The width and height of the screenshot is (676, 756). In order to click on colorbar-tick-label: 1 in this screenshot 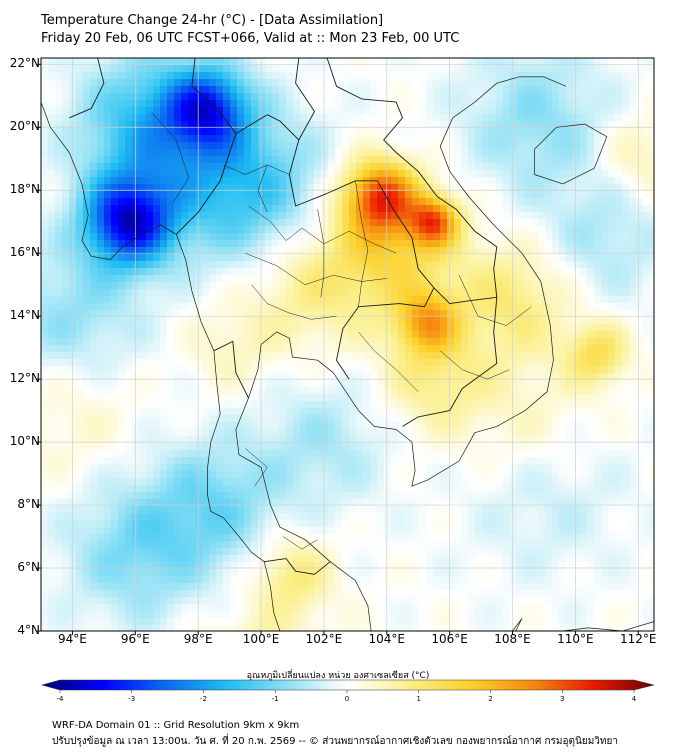, I will do `click(418, 699)`.